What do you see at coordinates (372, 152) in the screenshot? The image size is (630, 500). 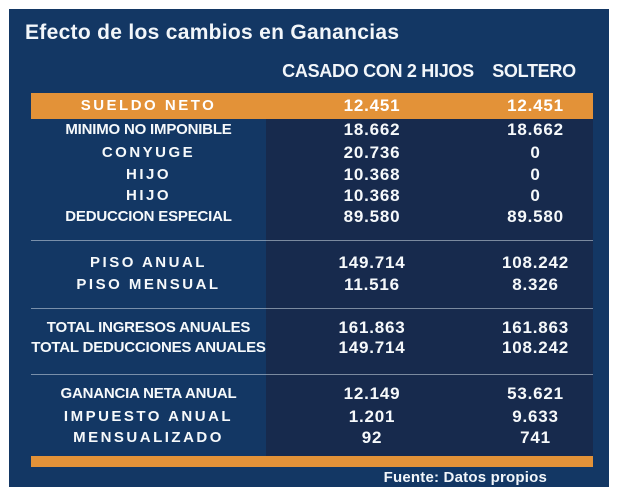 I see `row-value-casado: 20.736` at bounding box center [372, 152].